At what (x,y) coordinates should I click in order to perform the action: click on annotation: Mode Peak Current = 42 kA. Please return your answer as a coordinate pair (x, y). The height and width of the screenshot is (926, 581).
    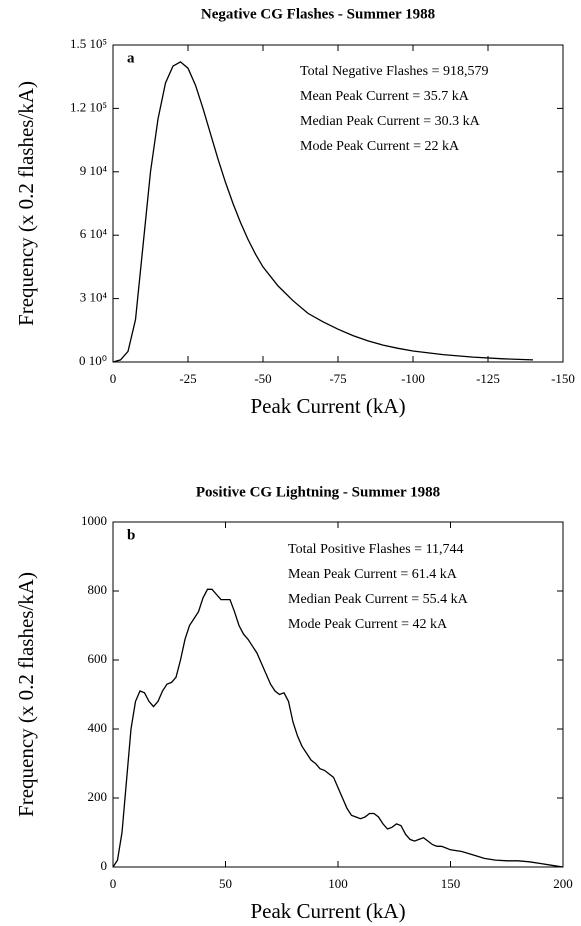
    Looking at the image, I should click on (368, 624).